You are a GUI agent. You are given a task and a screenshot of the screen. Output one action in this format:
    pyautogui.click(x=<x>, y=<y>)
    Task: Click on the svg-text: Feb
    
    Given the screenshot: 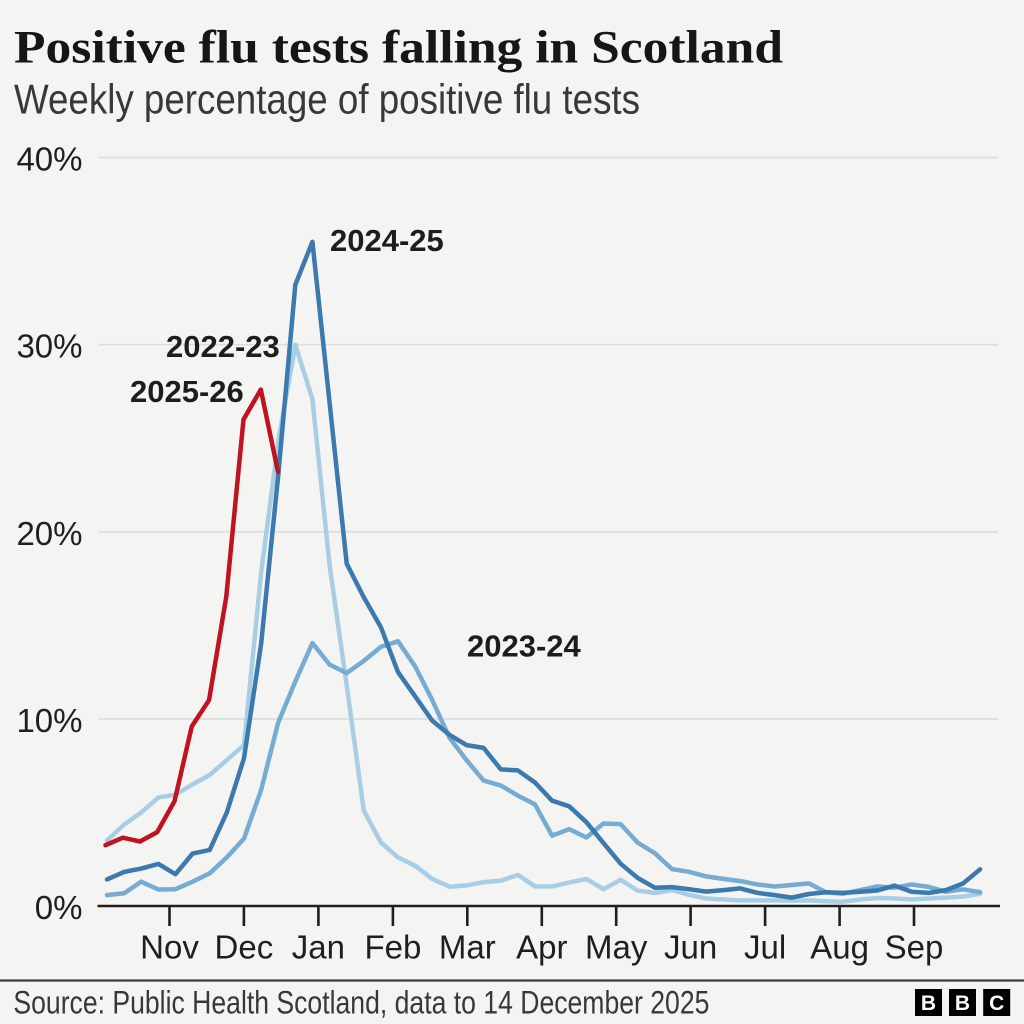 What is the action you would take?
    pyautogui.click(x=392, y=947)
    